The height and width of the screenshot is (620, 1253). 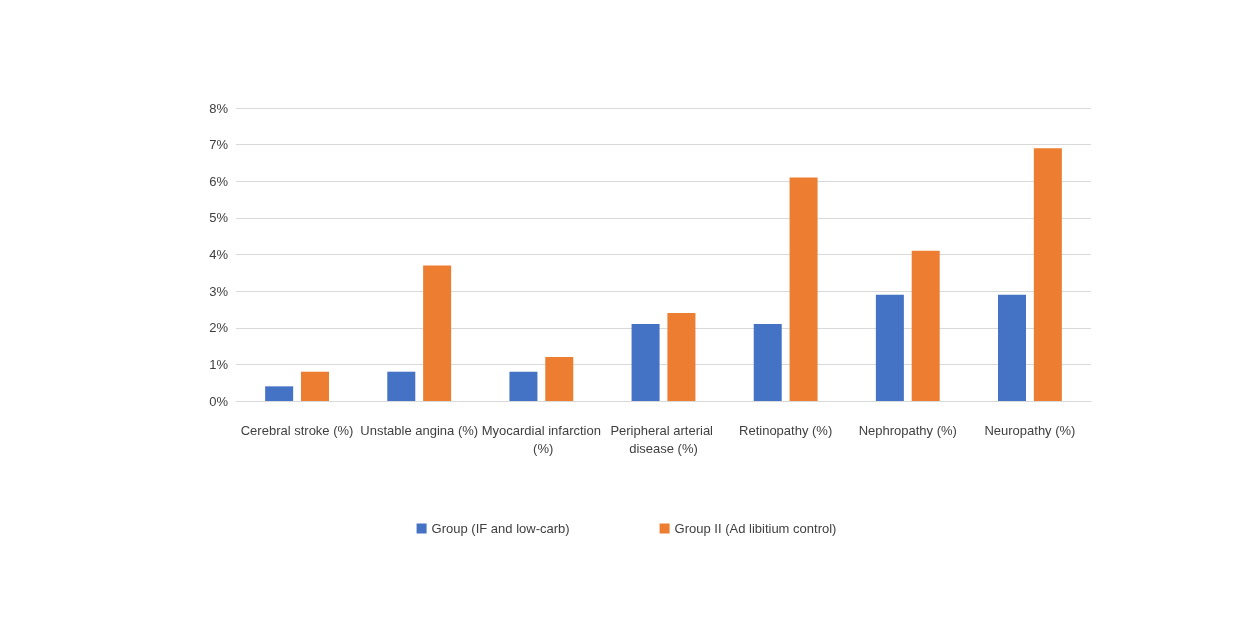 What do you see at coordinates (219, 328) in the screenshot?
I see `y-tick-label: 2%` at bounding box center [219, 328].